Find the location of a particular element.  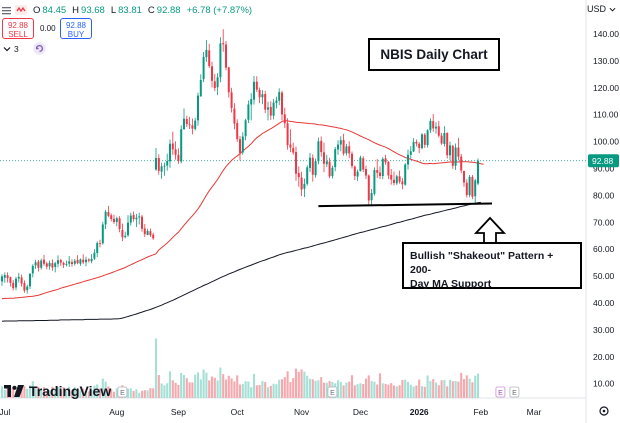

low-value: 83.81 is located at coordinates (130, 10).